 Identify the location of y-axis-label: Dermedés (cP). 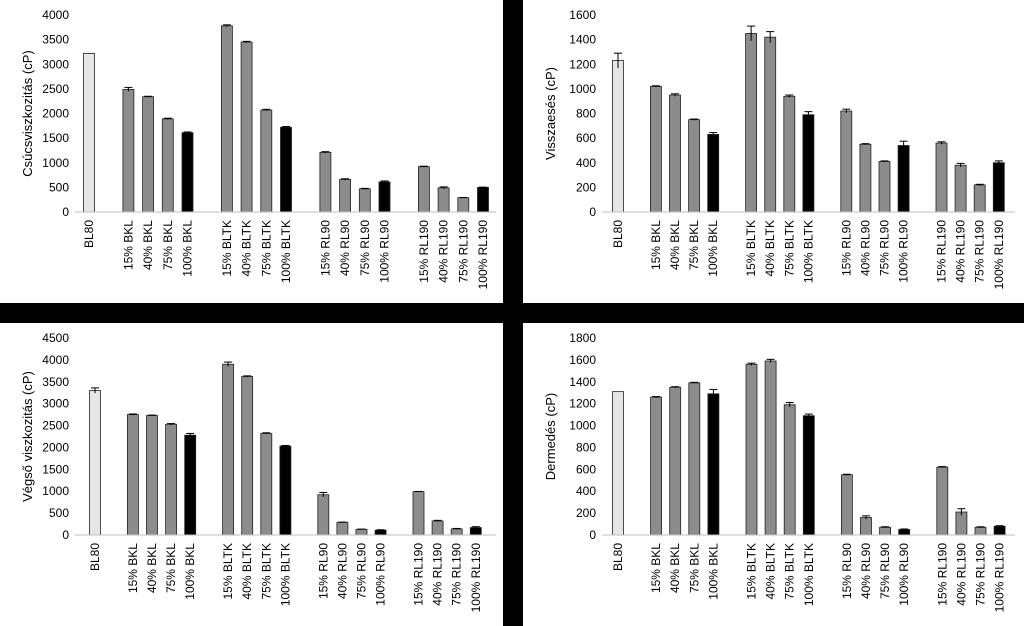
(550, 436).